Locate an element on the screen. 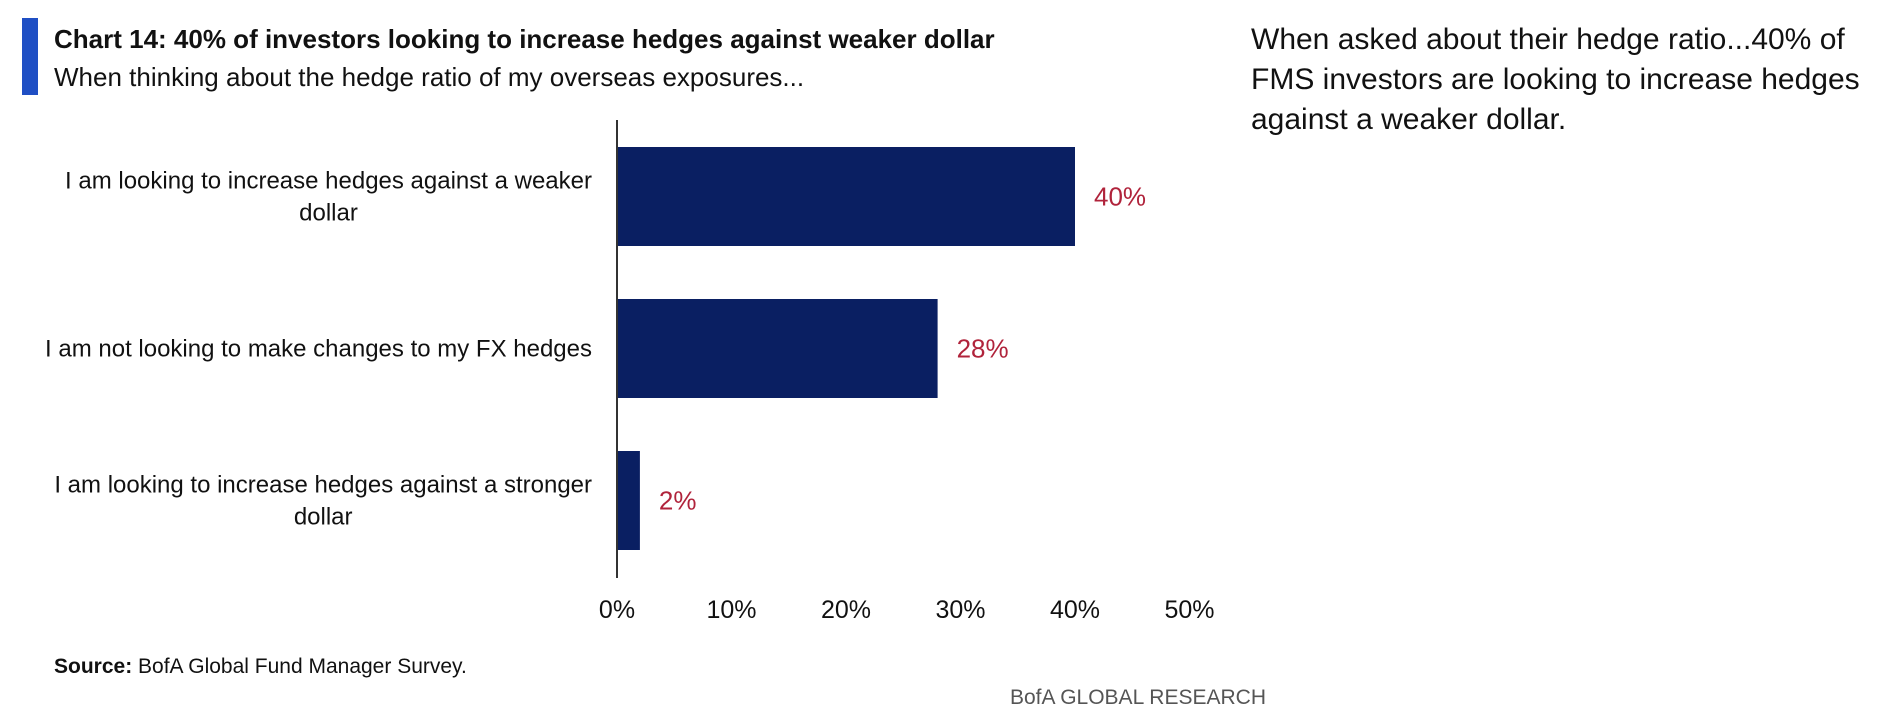 This screenshot has width=1886, height=728. category-label-1-line-2: dollar is located at coordinates (328, 213).